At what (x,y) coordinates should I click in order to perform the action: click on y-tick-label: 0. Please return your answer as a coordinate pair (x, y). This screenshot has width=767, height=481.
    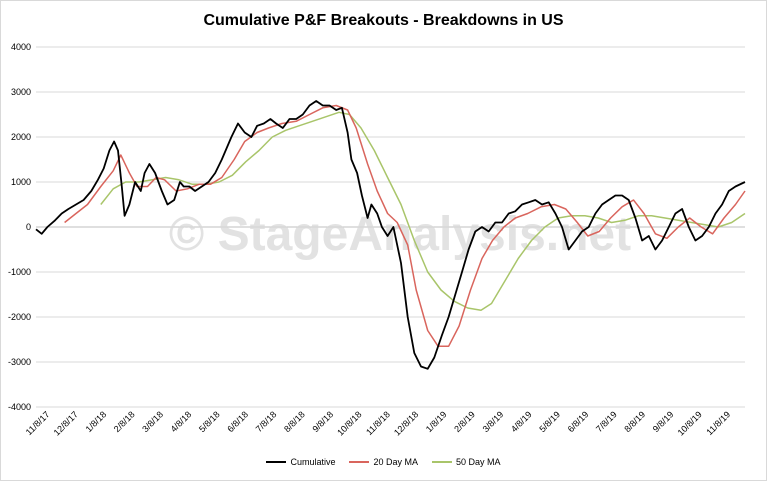
    Looking at the image, I should click on (28, 227).